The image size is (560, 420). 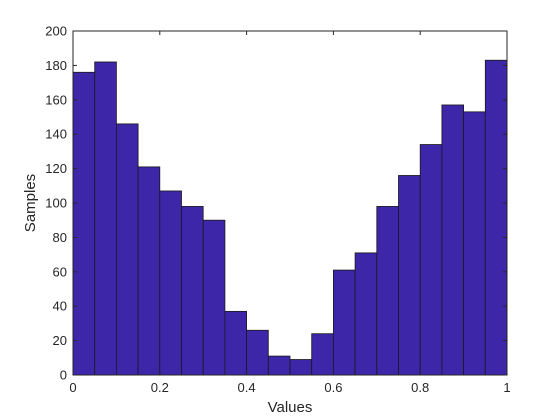 I want to click on x-axis-label: Values, so click(x=290, y=407).